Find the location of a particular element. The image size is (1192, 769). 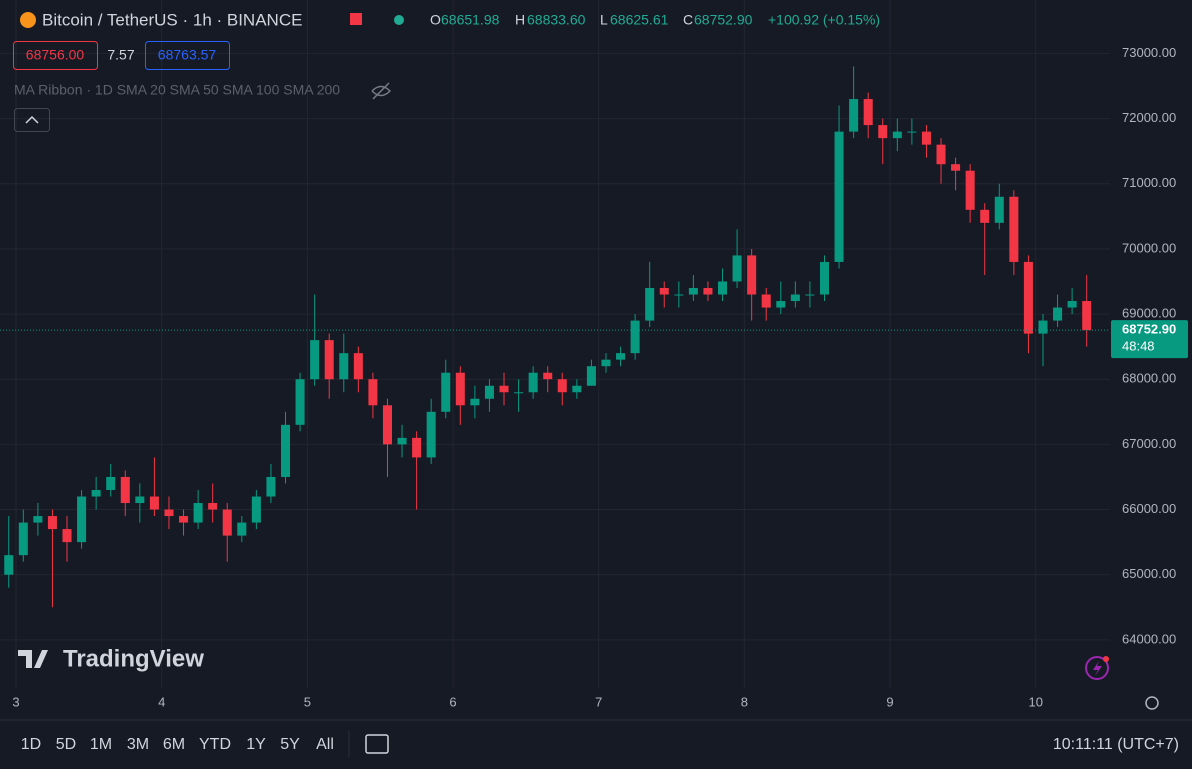

ask-box is located at coordinates (187, 55).